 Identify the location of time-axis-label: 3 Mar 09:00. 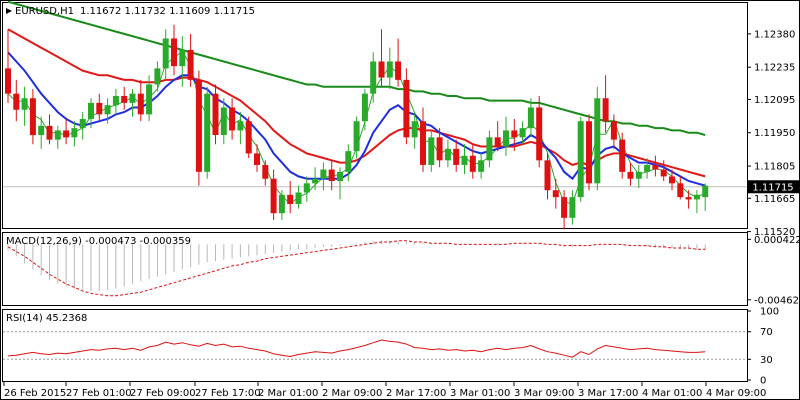
(544, 393).